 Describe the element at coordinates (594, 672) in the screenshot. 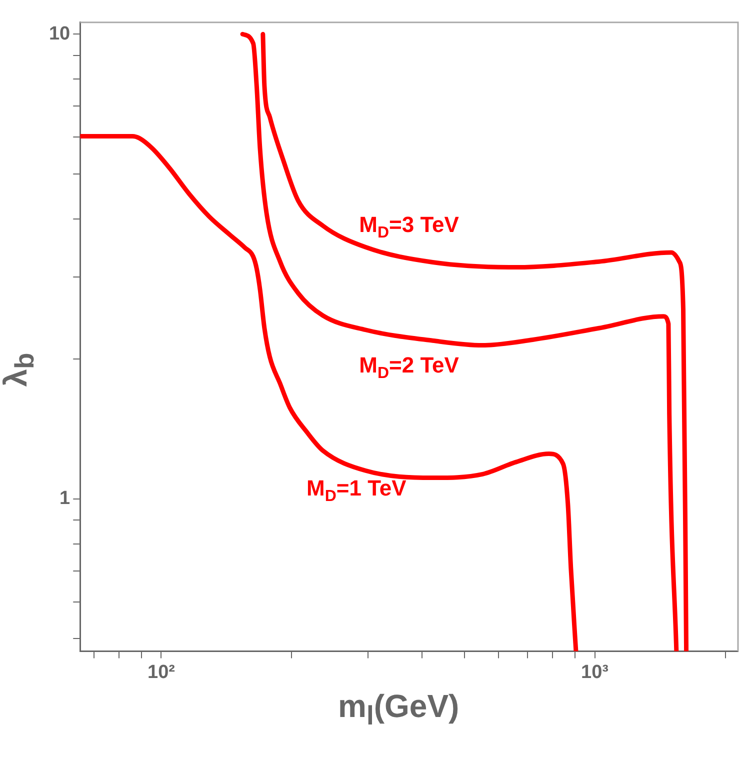

I see `x-tick-label: 10³` at that location.